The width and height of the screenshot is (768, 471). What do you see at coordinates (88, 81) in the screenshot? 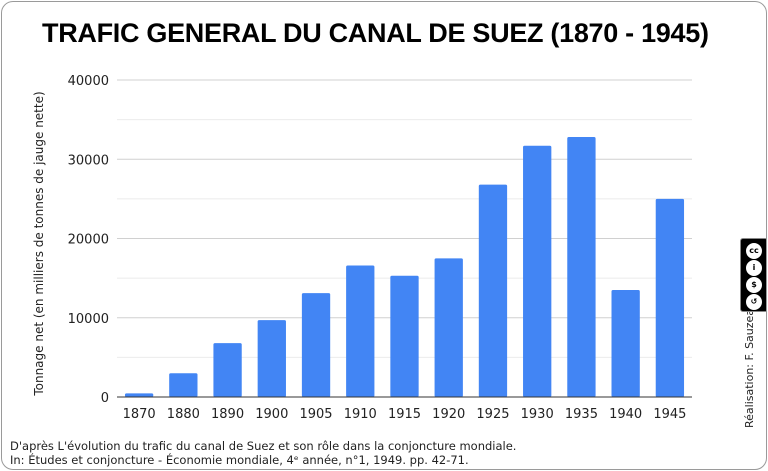
I see `y-tick-label: 40000` at bounding box center [88, 81].